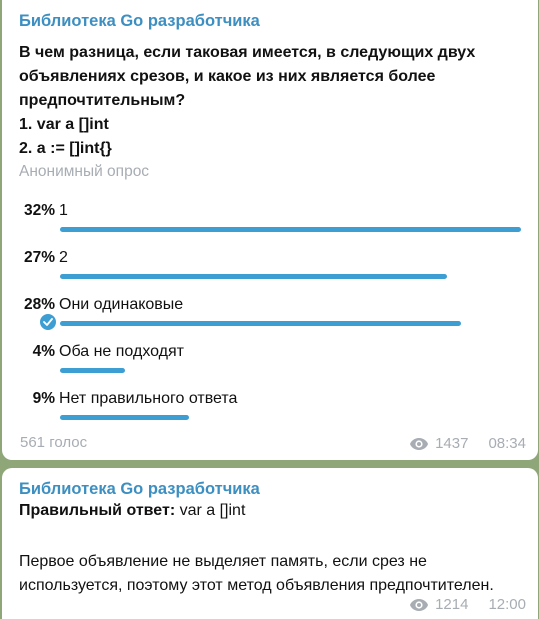  Describe the element at coordinates (270, 271) in the screenshot. I see `poll-option: 27% 2` at that location.